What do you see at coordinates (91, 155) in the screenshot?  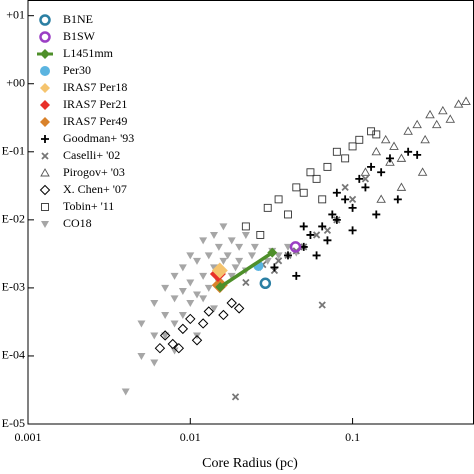 I see `legend-label: Caselli+ '02` at bounding box center [91, 155].